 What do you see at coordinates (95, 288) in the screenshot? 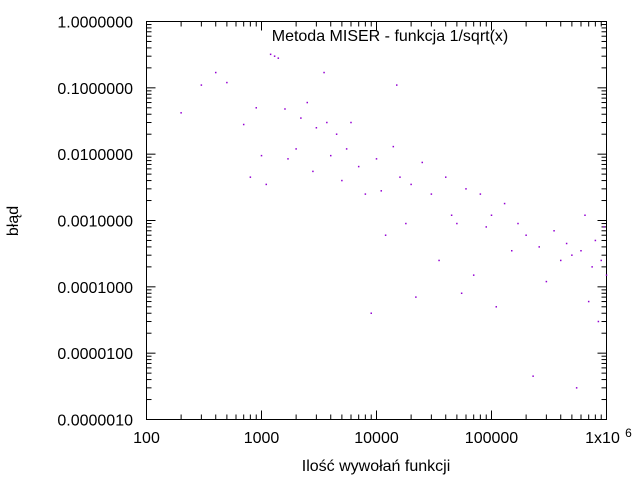
I see `y-tick-label: 0.0001000` at bounding box center [95, 288].